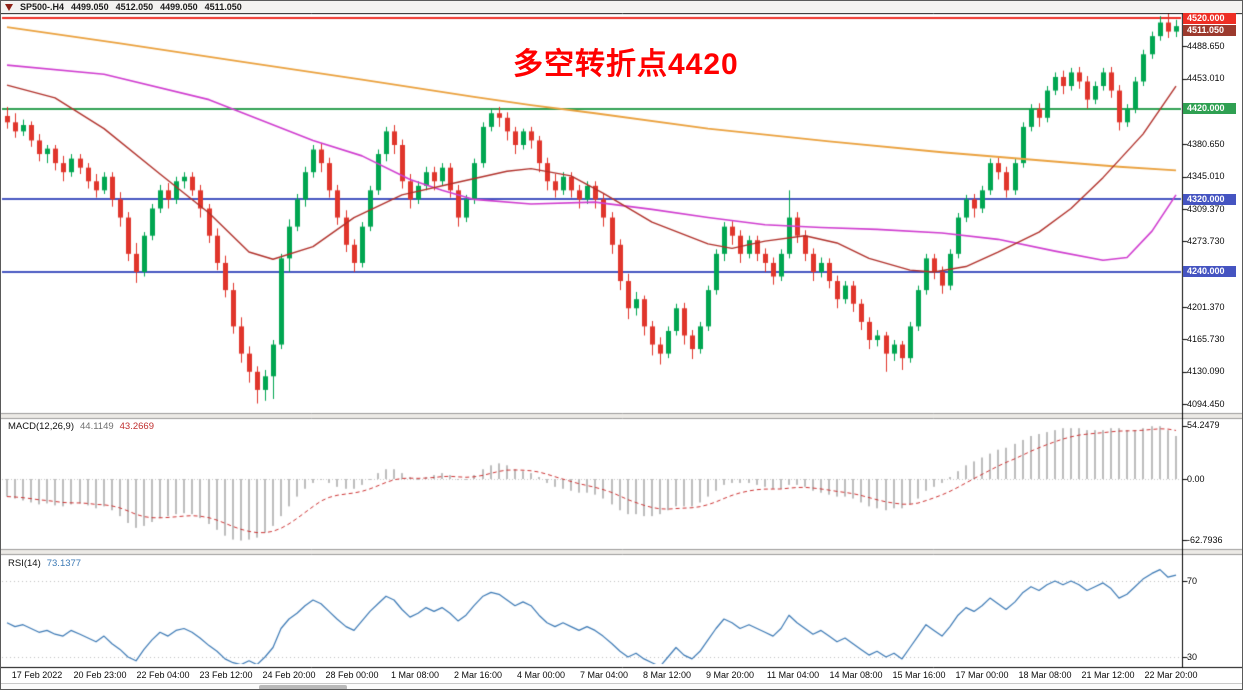  What do you see at coordinates (134, 7) in the screenshot?
I see `high-value: 4512.050` at bounding box center [134, 7].